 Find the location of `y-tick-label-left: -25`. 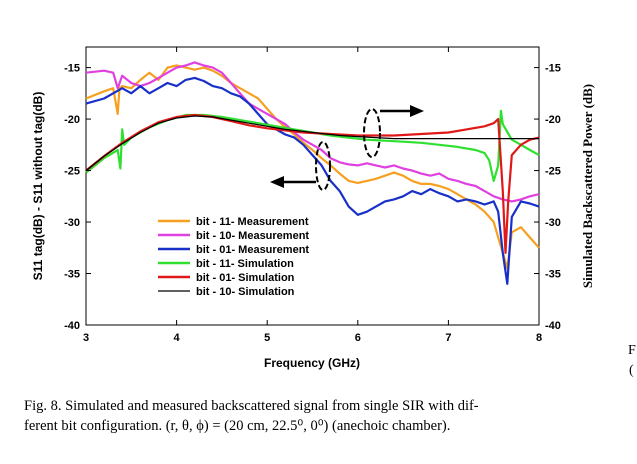

y-tick-label-left: -25 is located at coordinates (72, 172).